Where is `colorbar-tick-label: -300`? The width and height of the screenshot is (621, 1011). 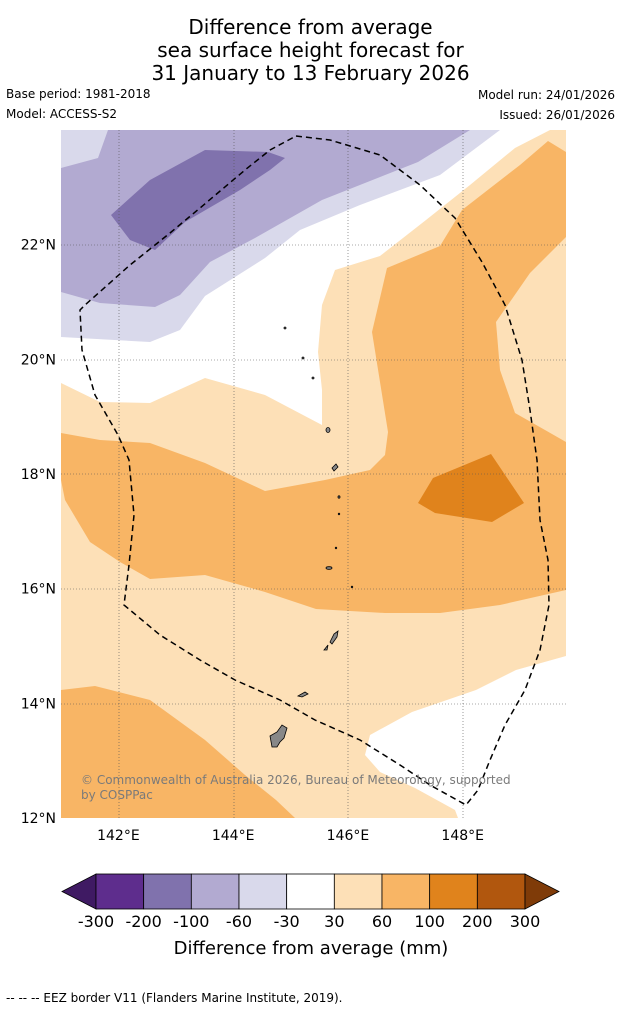
colorbar-tick-label: -300 is located at coordinates (96, 921).